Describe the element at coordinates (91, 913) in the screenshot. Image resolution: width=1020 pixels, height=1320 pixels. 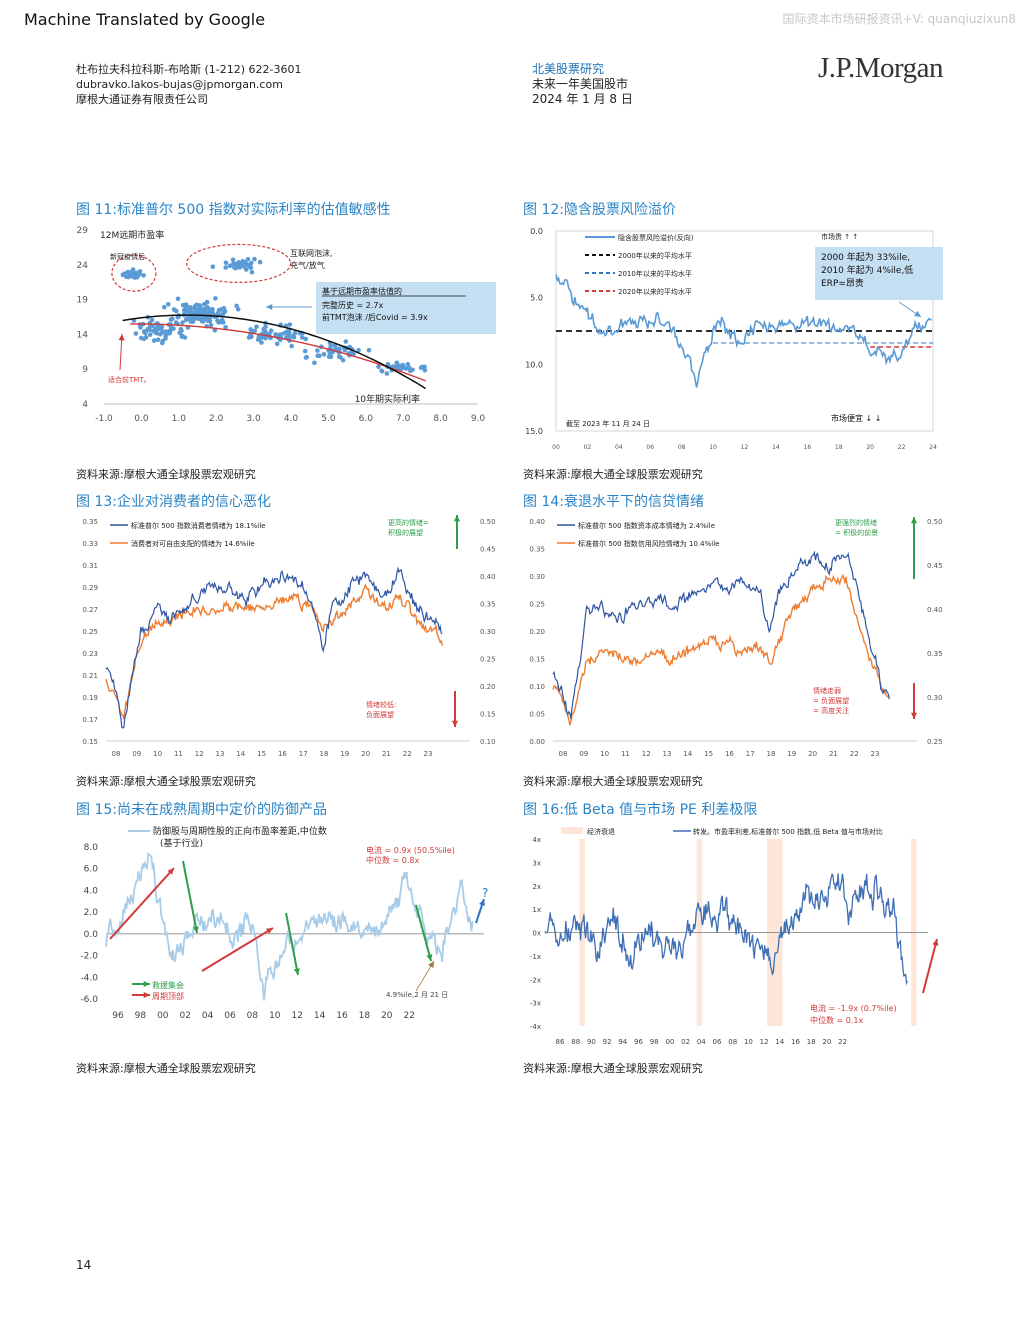
I see `y-tick-label: 2.0` at that location.